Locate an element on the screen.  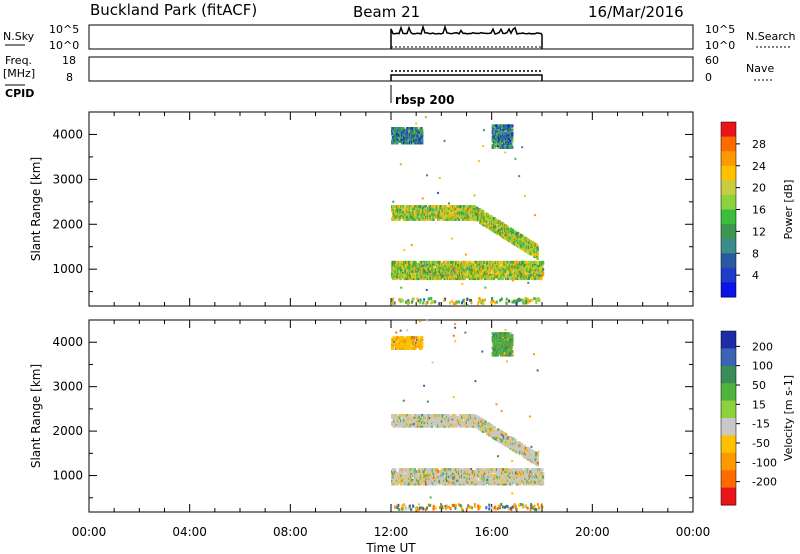
colorbar-segment is located at coordinates (728, 188).